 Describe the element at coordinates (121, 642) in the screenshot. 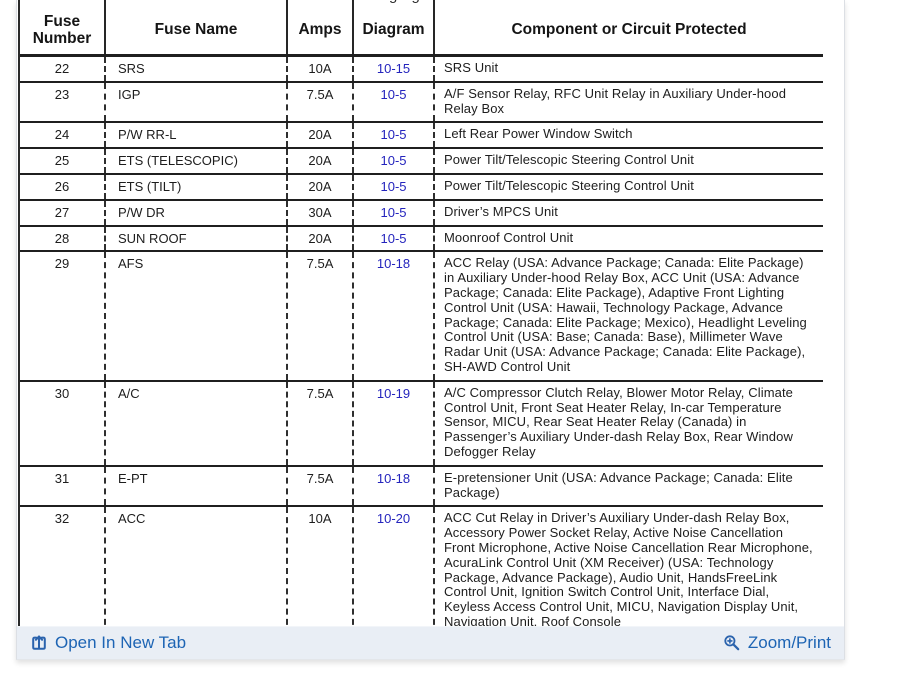

I see `open-in-new-tab-label: Open In New Tab` at that location.